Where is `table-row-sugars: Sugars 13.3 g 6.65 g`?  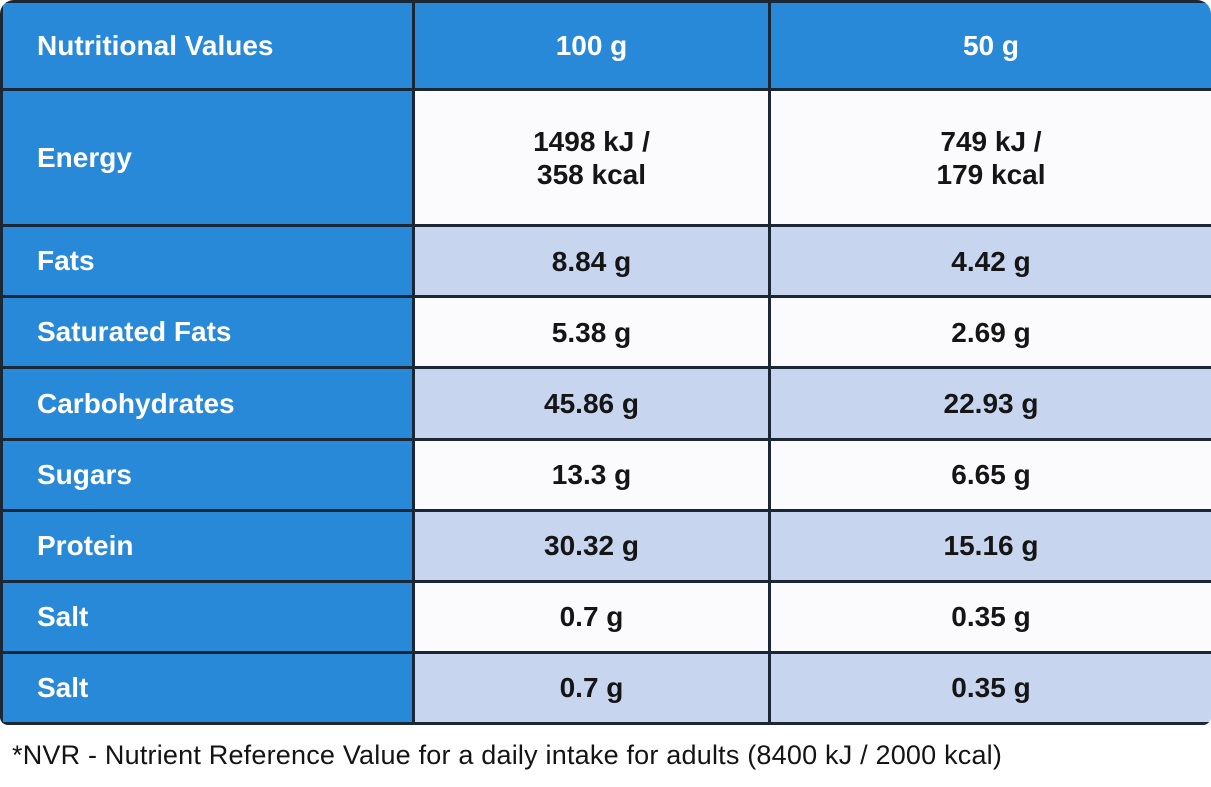
table-row-sugars: Sugars 13.3 g 6.65 g is located at coordinates (605, 474).